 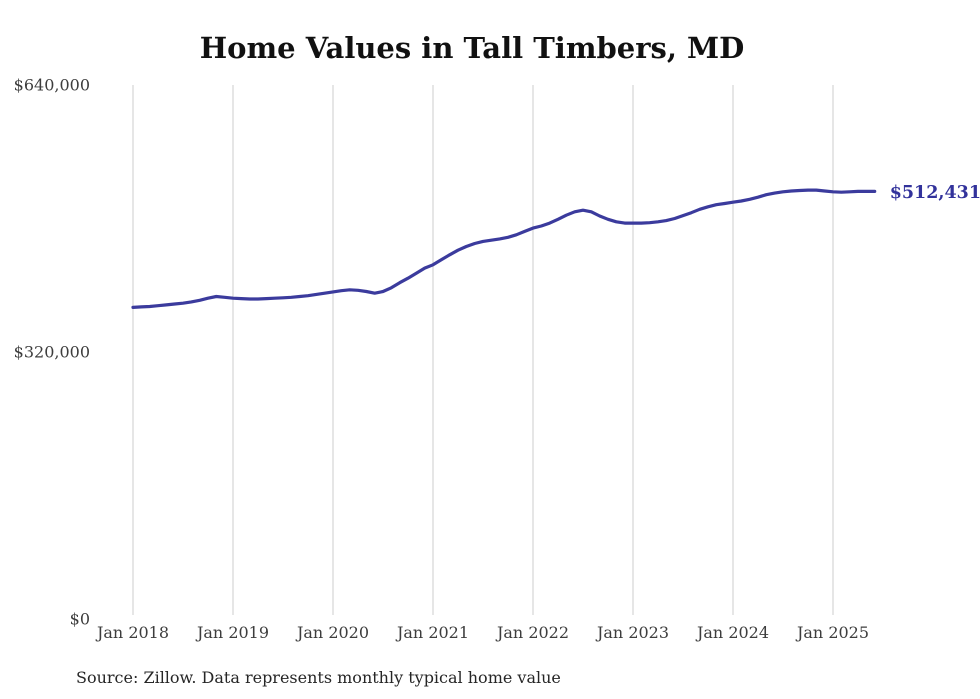 I want to click on latest-value-label: $512,431, so click(x=935, y=193).